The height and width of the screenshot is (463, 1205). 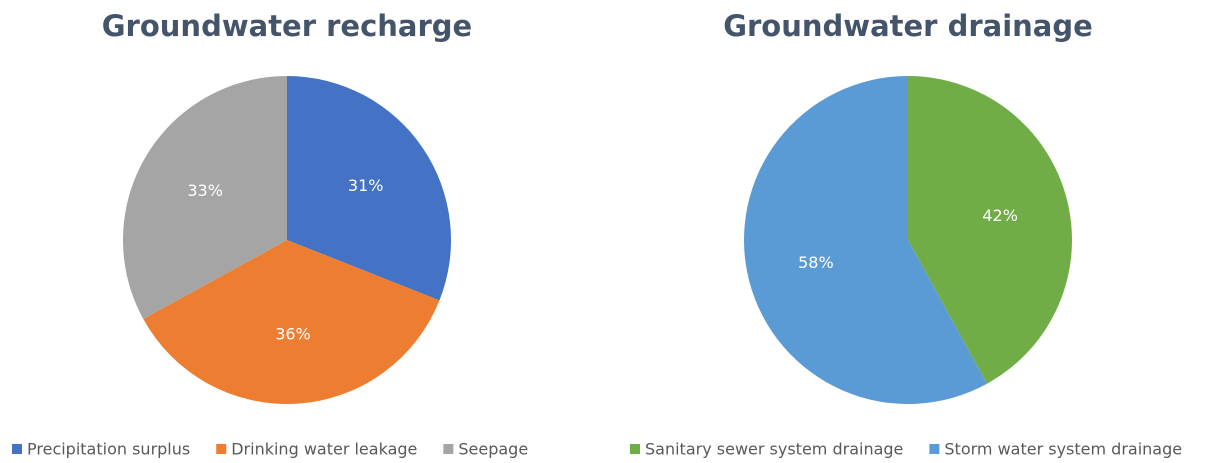 What do you see at coordinates (493, 449) in the screenshot?
I see `legend-label: Seepage` at bounding box center [493, 449].